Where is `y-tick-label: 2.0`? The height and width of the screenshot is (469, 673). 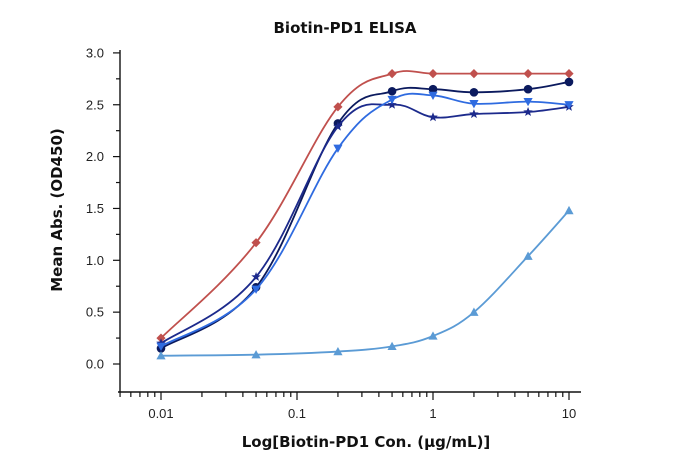 y-tick-label: 2.0 is located at coordinates (95, 156).